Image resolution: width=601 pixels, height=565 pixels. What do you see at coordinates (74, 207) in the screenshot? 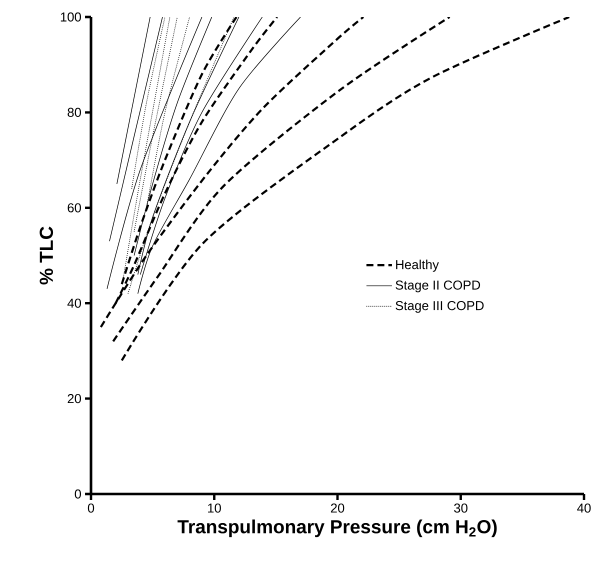
I see `y-tick-label: 60` at bounding box center [74, 207].